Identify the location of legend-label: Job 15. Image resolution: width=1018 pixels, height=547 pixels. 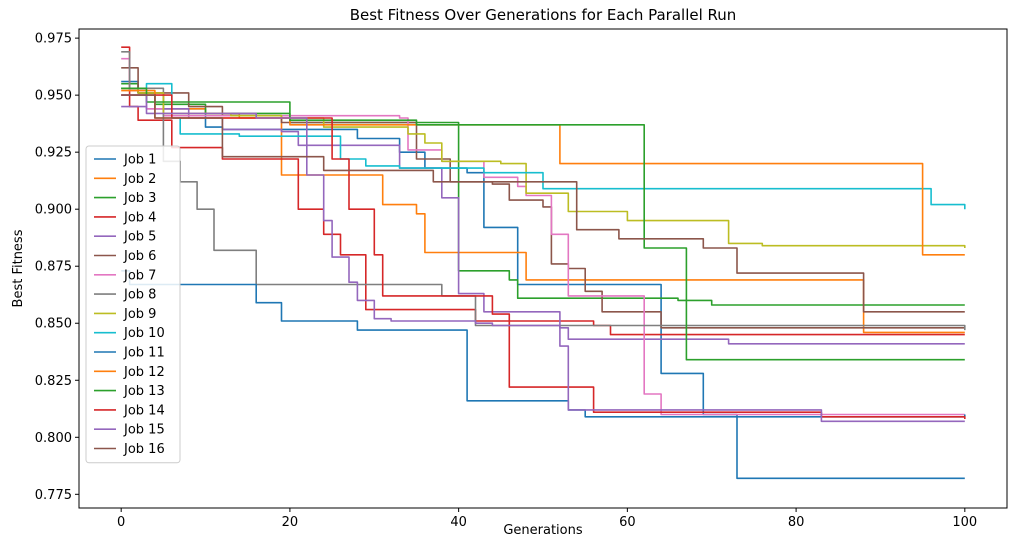
(144, 430).